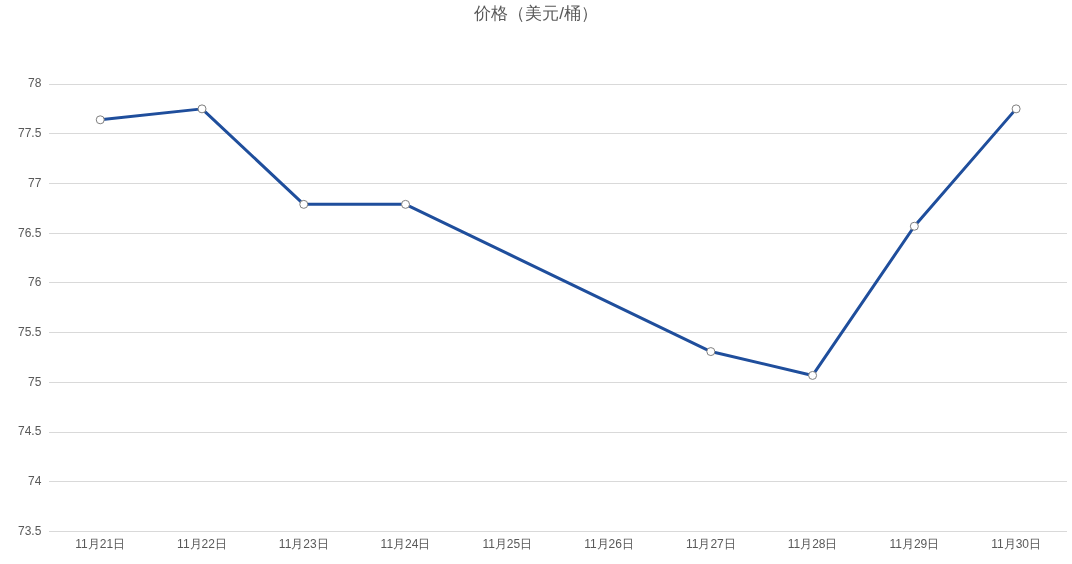  I want to click on y-tick-label: 73.5, so click(30, 530).